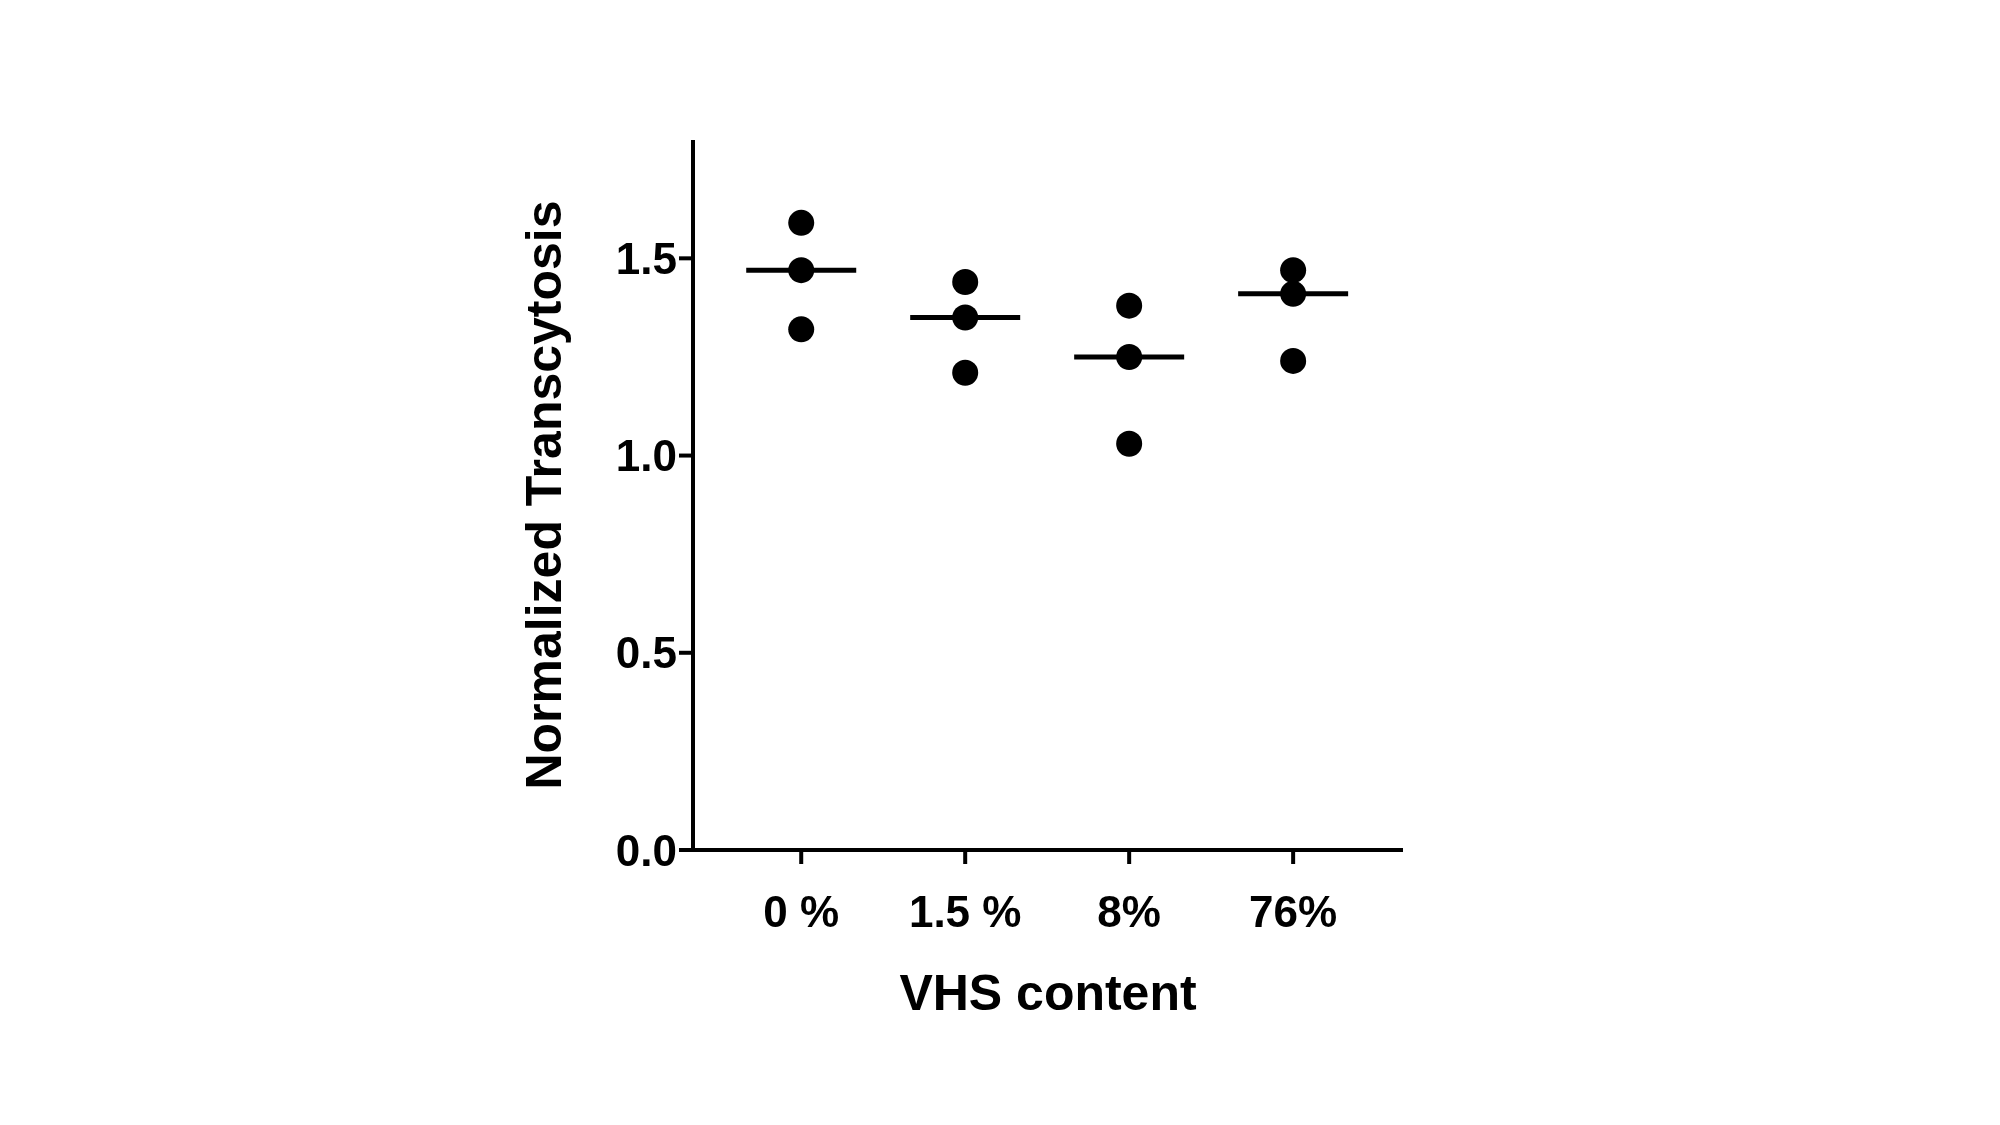  I want to click on x-tick-label: 0 %, so click(801, 912).